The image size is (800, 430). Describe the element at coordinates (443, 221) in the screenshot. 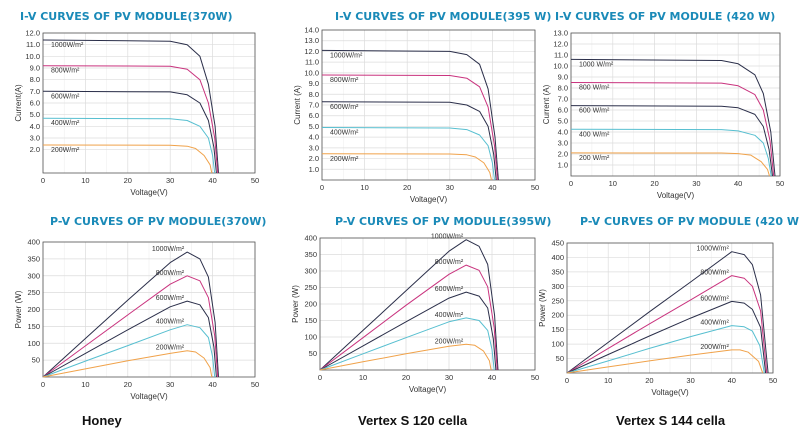

I see `chart-title: P-V CURVES OF PV MODULE(395W)` at that location.